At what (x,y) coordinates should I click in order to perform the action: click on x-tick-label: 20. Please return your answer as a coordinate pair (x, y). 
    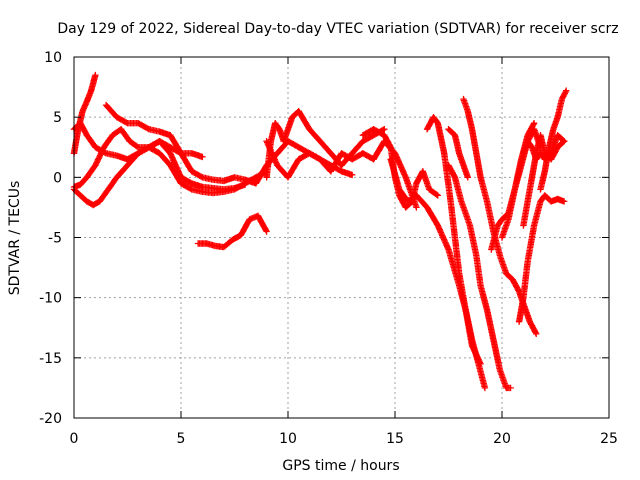
    Looking at the image, I should click on (502, 439).